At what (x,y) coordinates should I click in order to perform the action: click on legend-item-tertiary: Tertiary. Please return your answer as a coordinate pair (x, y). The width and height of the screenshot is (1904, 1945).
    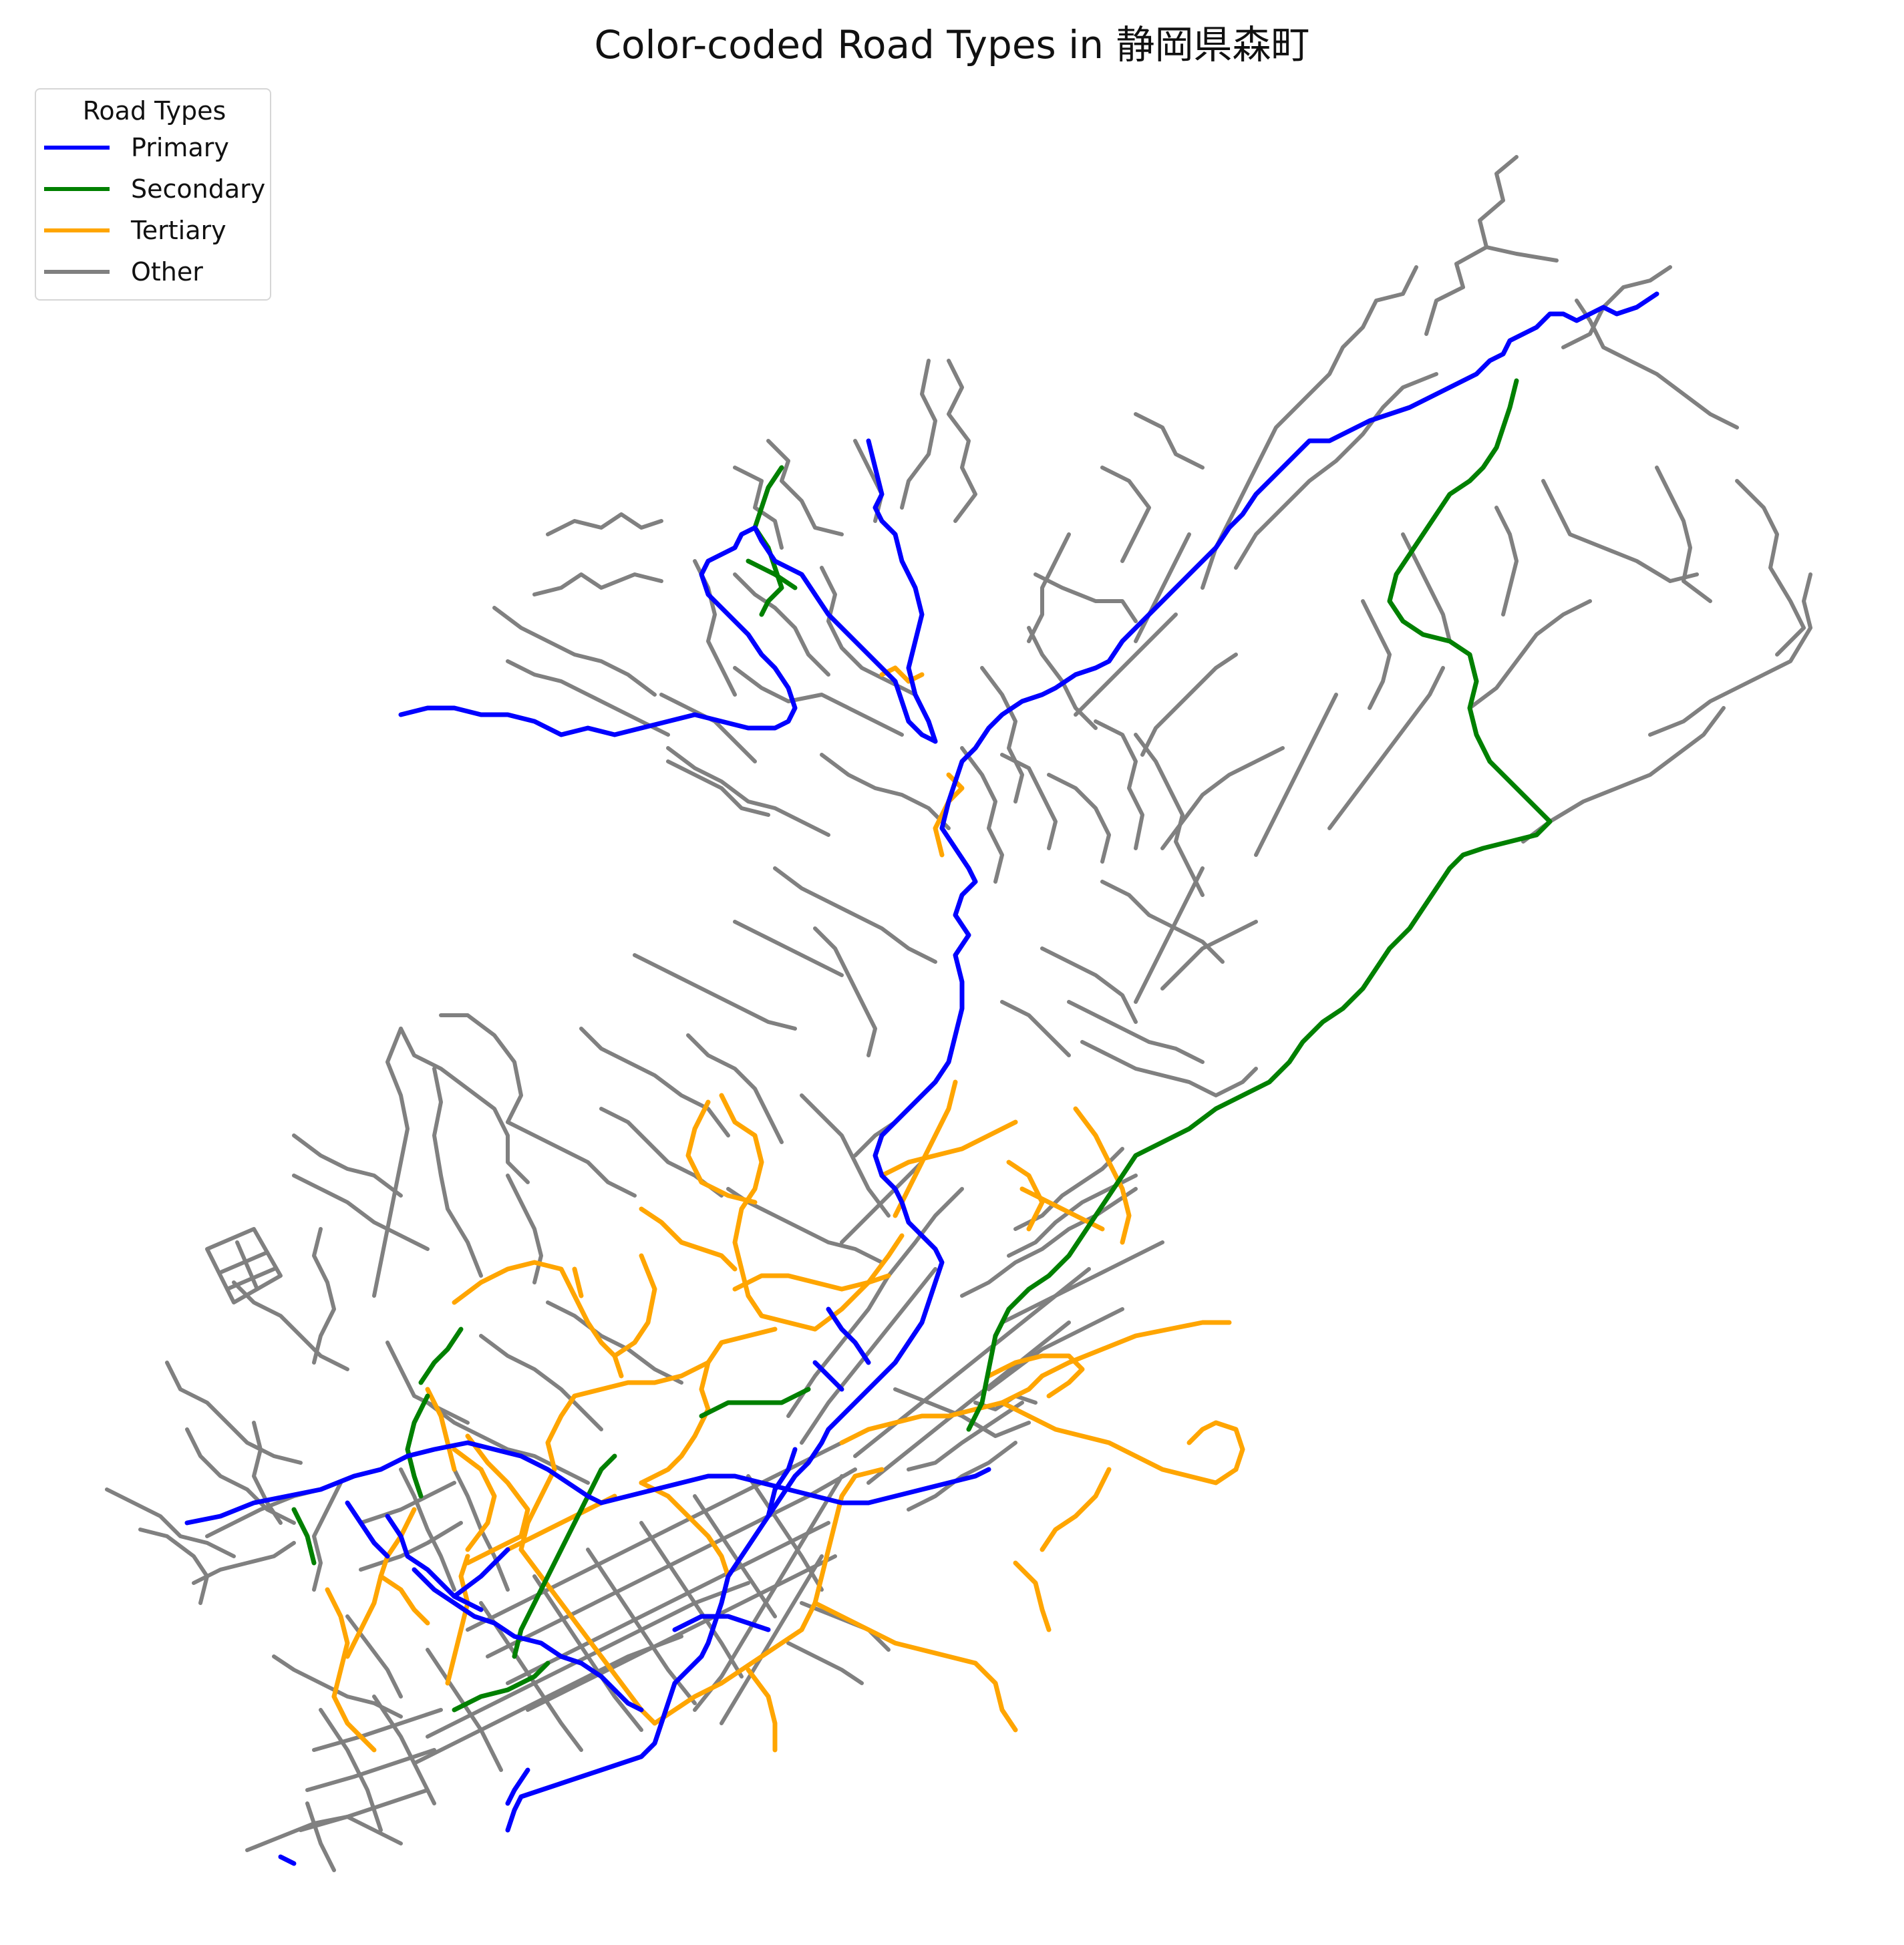
    Looking at the image, I should click on (154, 230).